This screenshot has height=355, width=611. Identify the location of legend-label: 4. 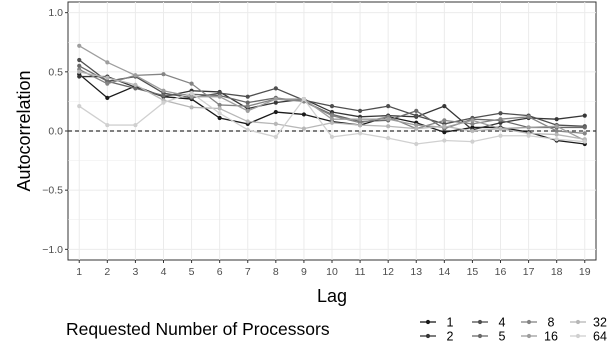
(502, 323).